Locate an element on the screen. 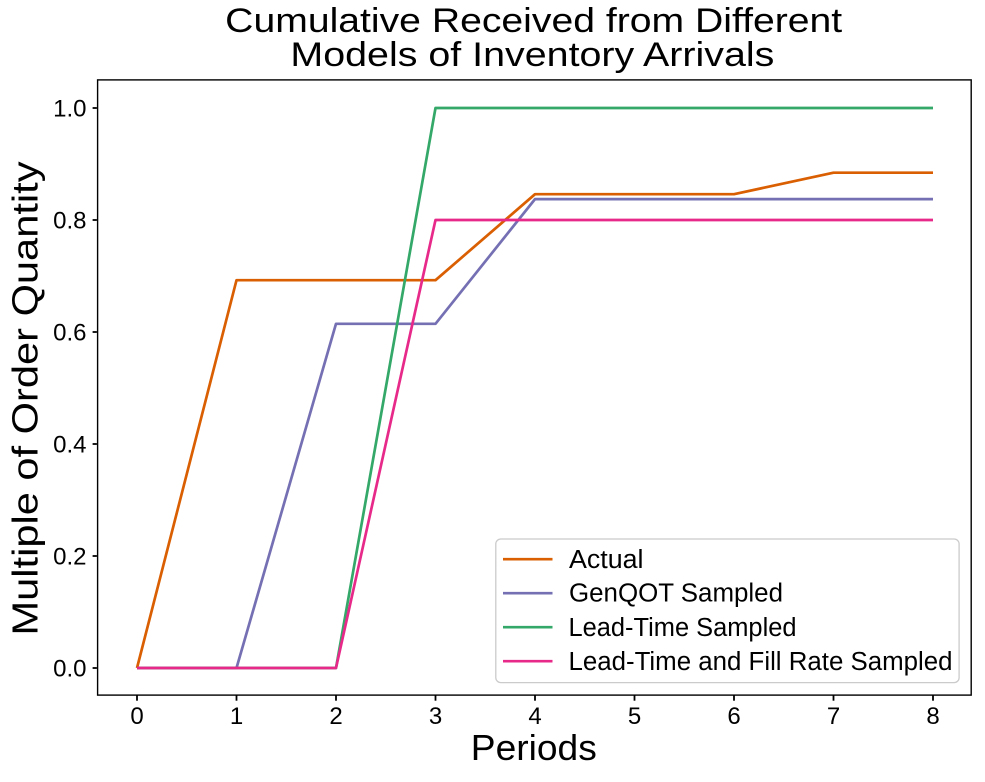 This screenshot has width=985, height=782. svg-text: 3 is located at coordinates (435, 716).